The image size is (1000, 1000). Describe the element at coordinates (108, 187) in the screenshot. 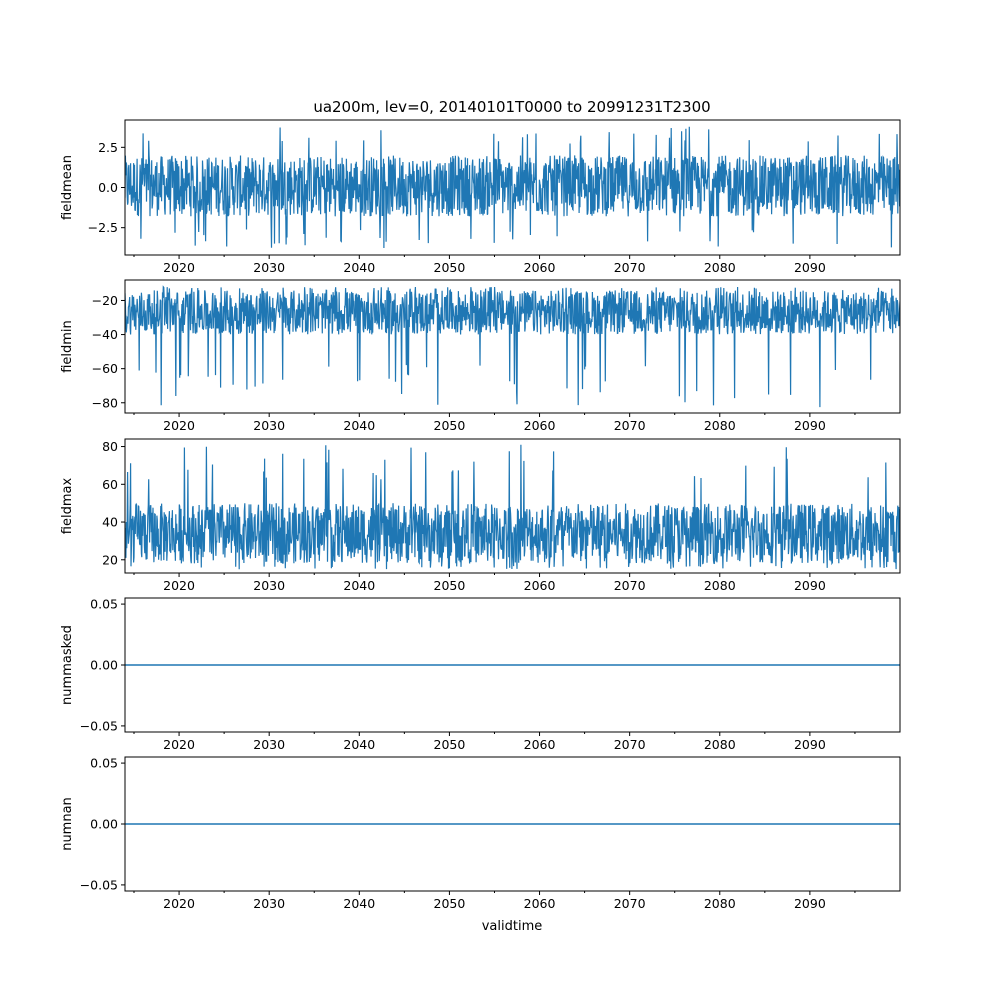

I see `y-tick-label: 0.0` at that location.